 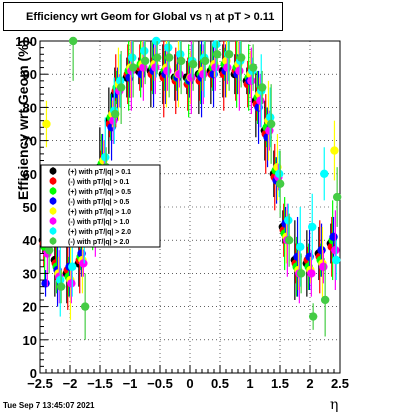 What do you see at coordinates (130, 383) in the screenshot?
I see `x-tick-label: −1` at bounding box center [130, 383].